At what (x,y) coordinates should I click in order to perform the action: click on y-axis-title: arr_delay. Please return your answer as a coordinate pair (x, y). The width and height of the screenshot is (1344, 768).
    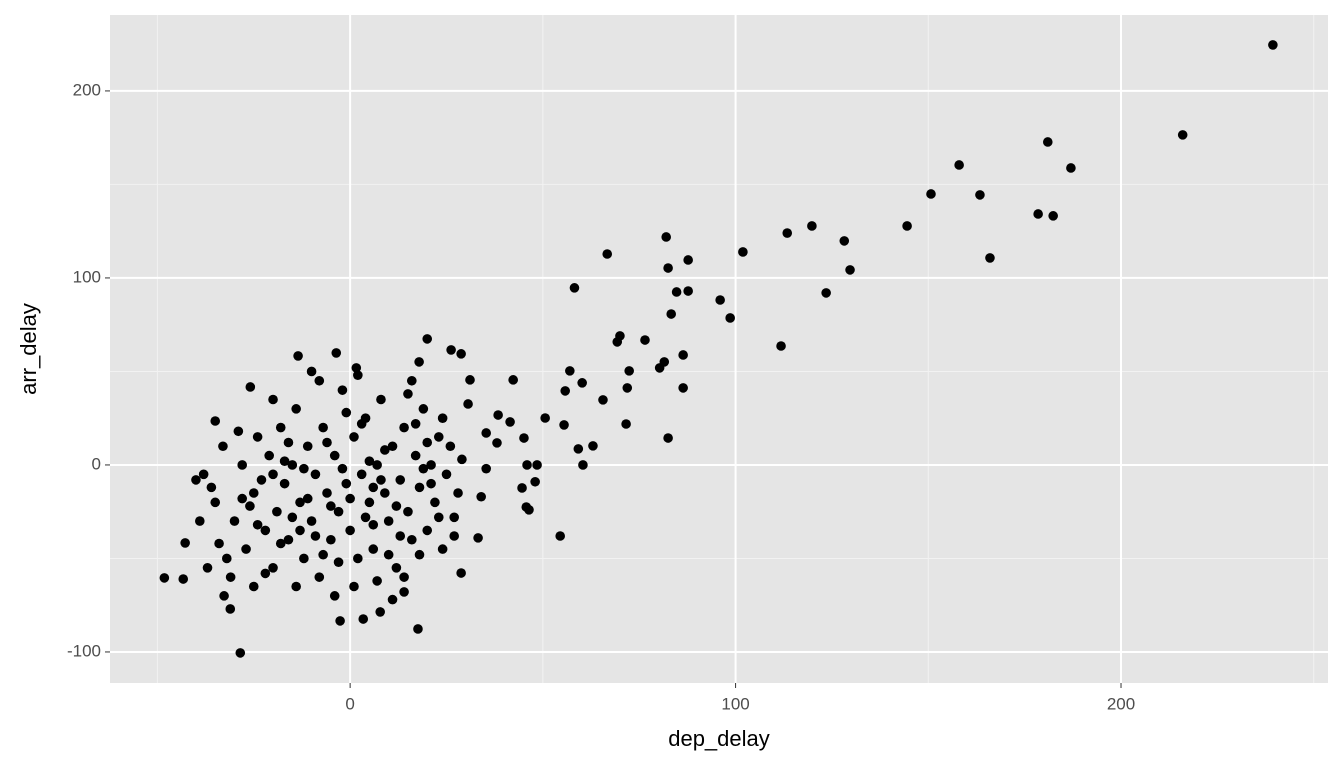
    Looking at the image, I should click on (28, 349).